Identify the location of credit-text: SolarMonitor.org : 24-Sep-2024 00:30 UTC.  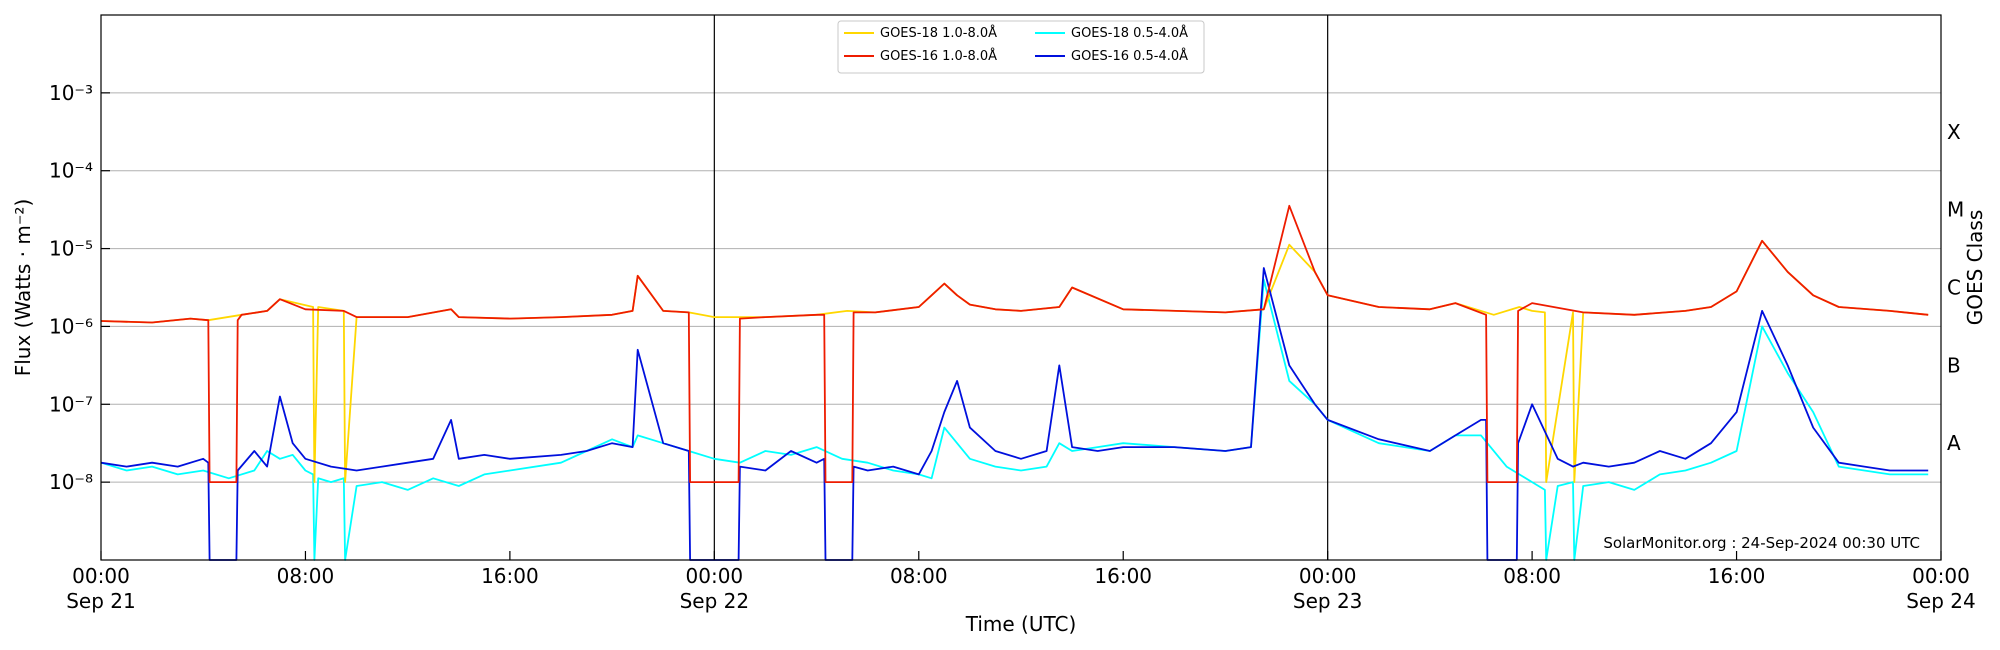
(1761, 543).